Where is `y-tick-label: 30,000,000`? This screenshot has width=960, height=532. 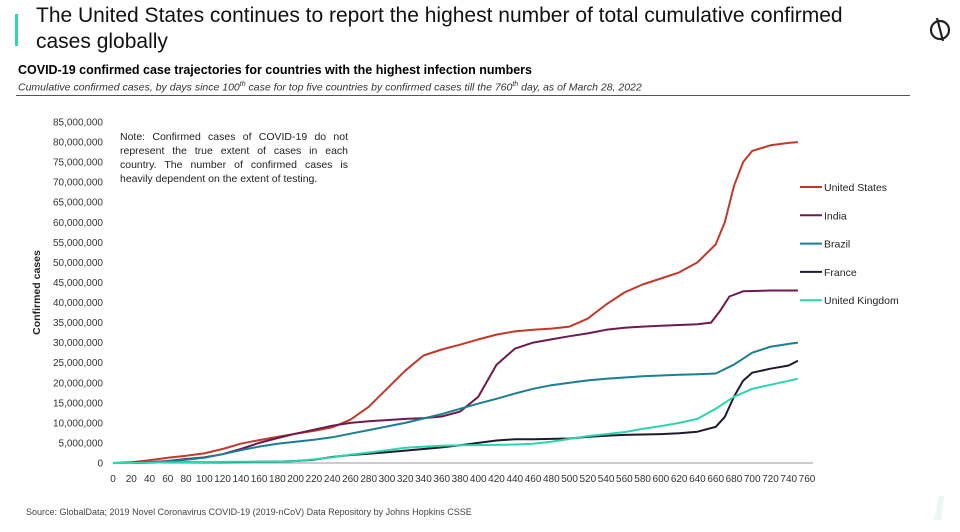 y-tick-label: 30,000,000 is located at coordinates (78, 343).